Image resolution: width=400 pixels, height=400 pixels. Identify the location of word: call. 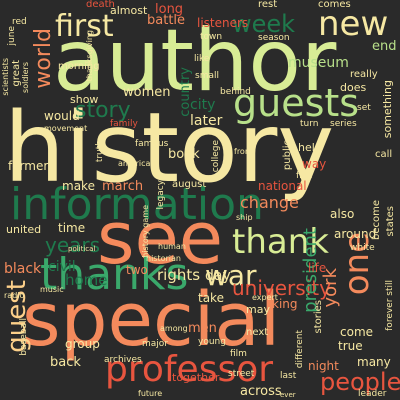
(384, 154).